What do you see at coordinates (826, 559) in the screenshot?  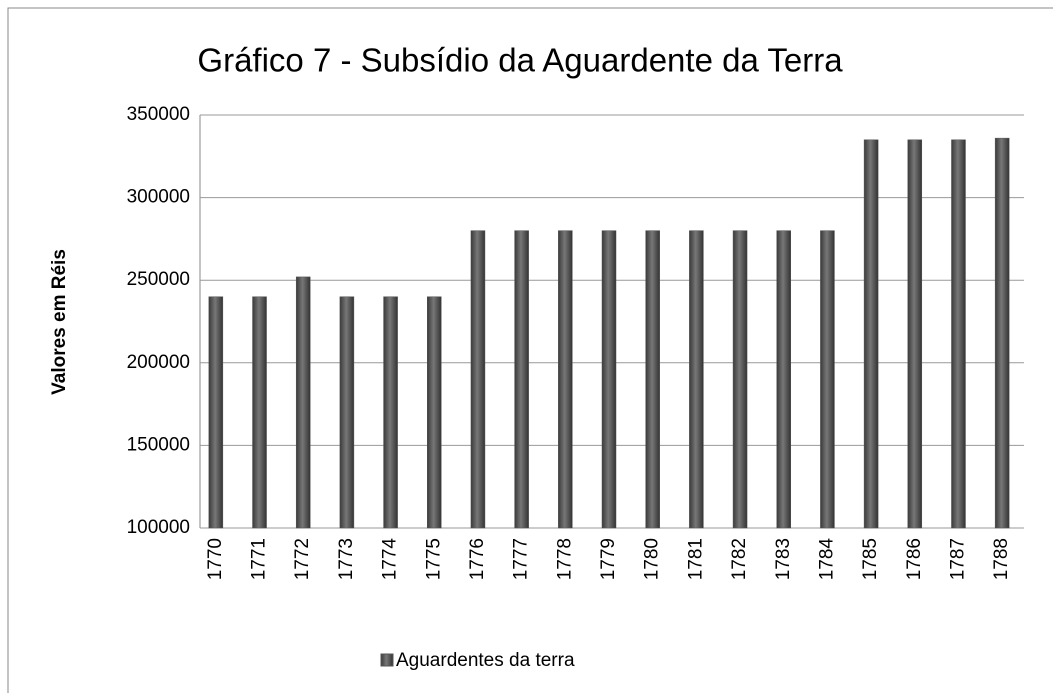 I see `x-tick-label: 1784` at bounding box center [826, 559].